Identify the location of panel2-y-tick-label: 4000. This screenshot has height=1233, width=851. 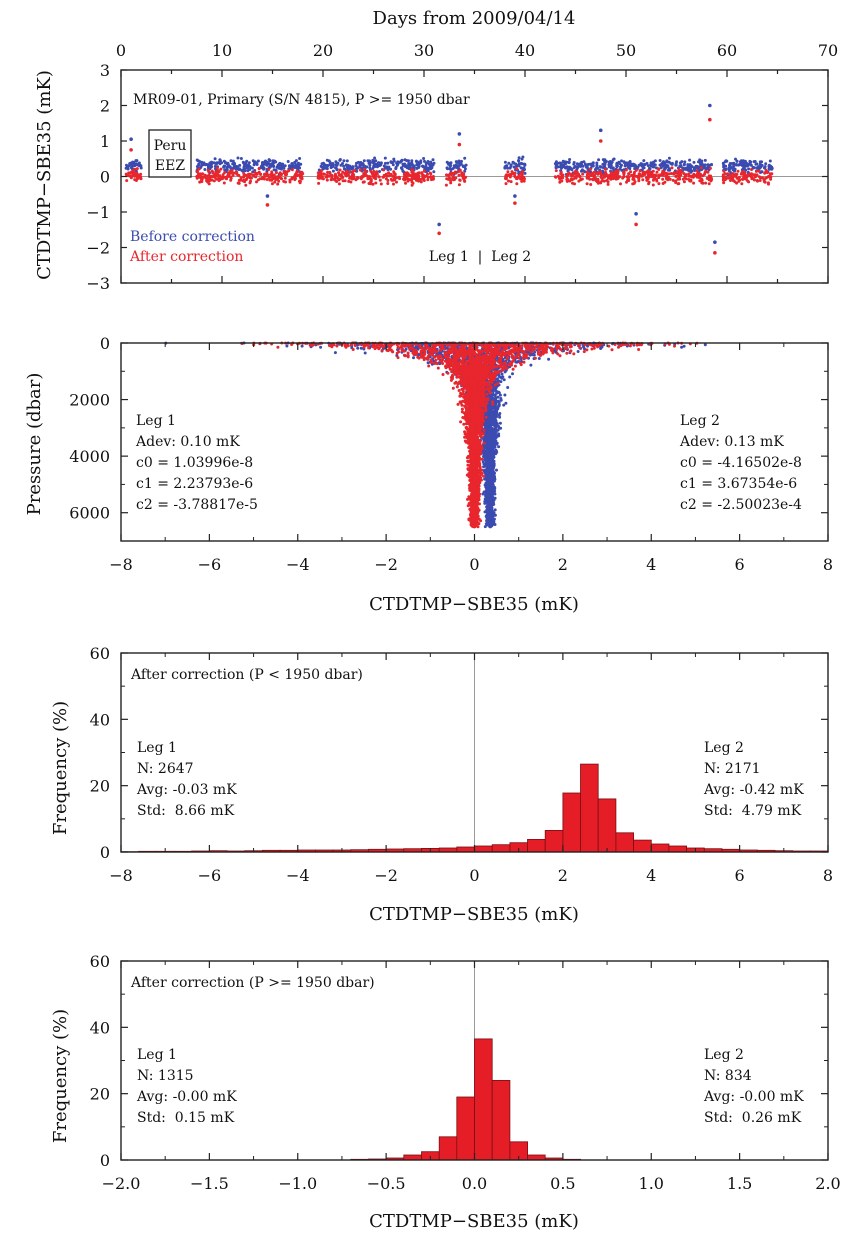
(89, 456).